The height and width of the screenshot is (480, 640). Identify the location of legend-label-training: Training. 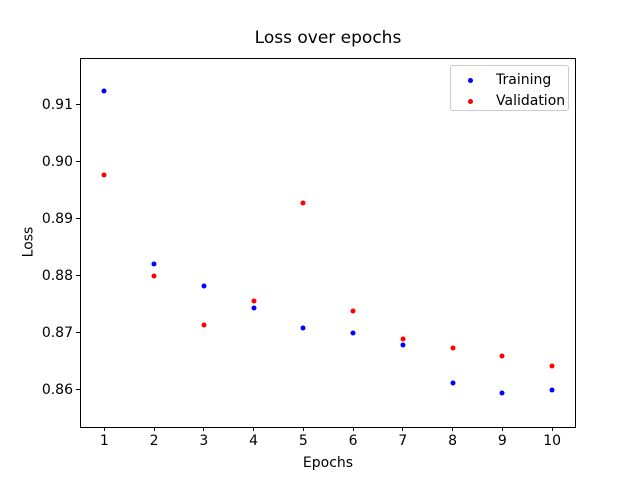
(524, 80).